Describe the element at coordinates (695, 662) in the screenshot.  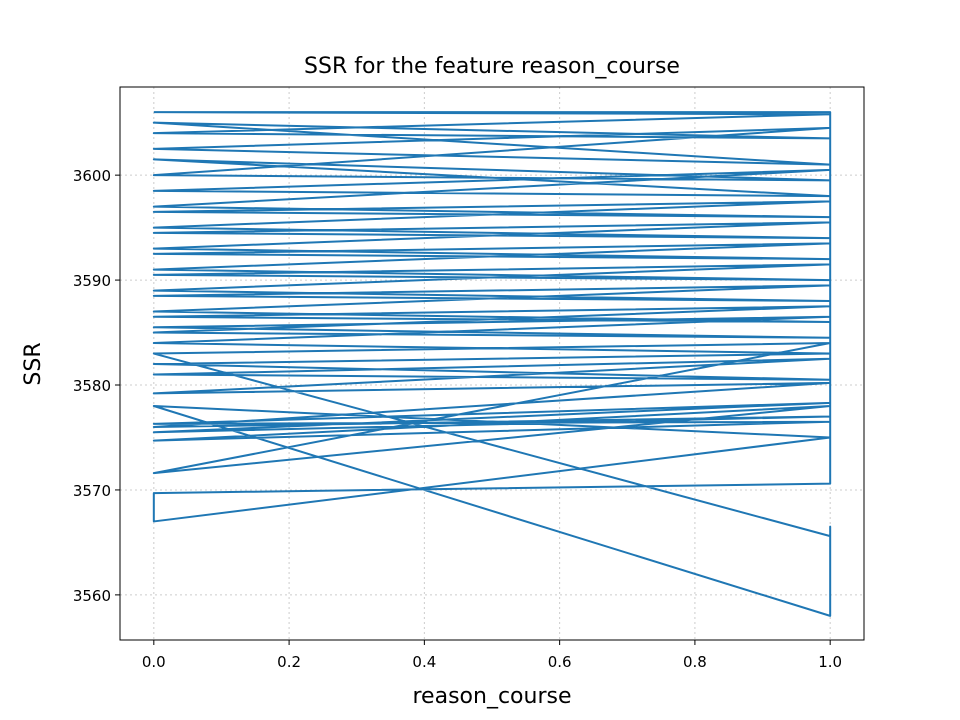
I see `x-tick-label: 0.8` at that location.